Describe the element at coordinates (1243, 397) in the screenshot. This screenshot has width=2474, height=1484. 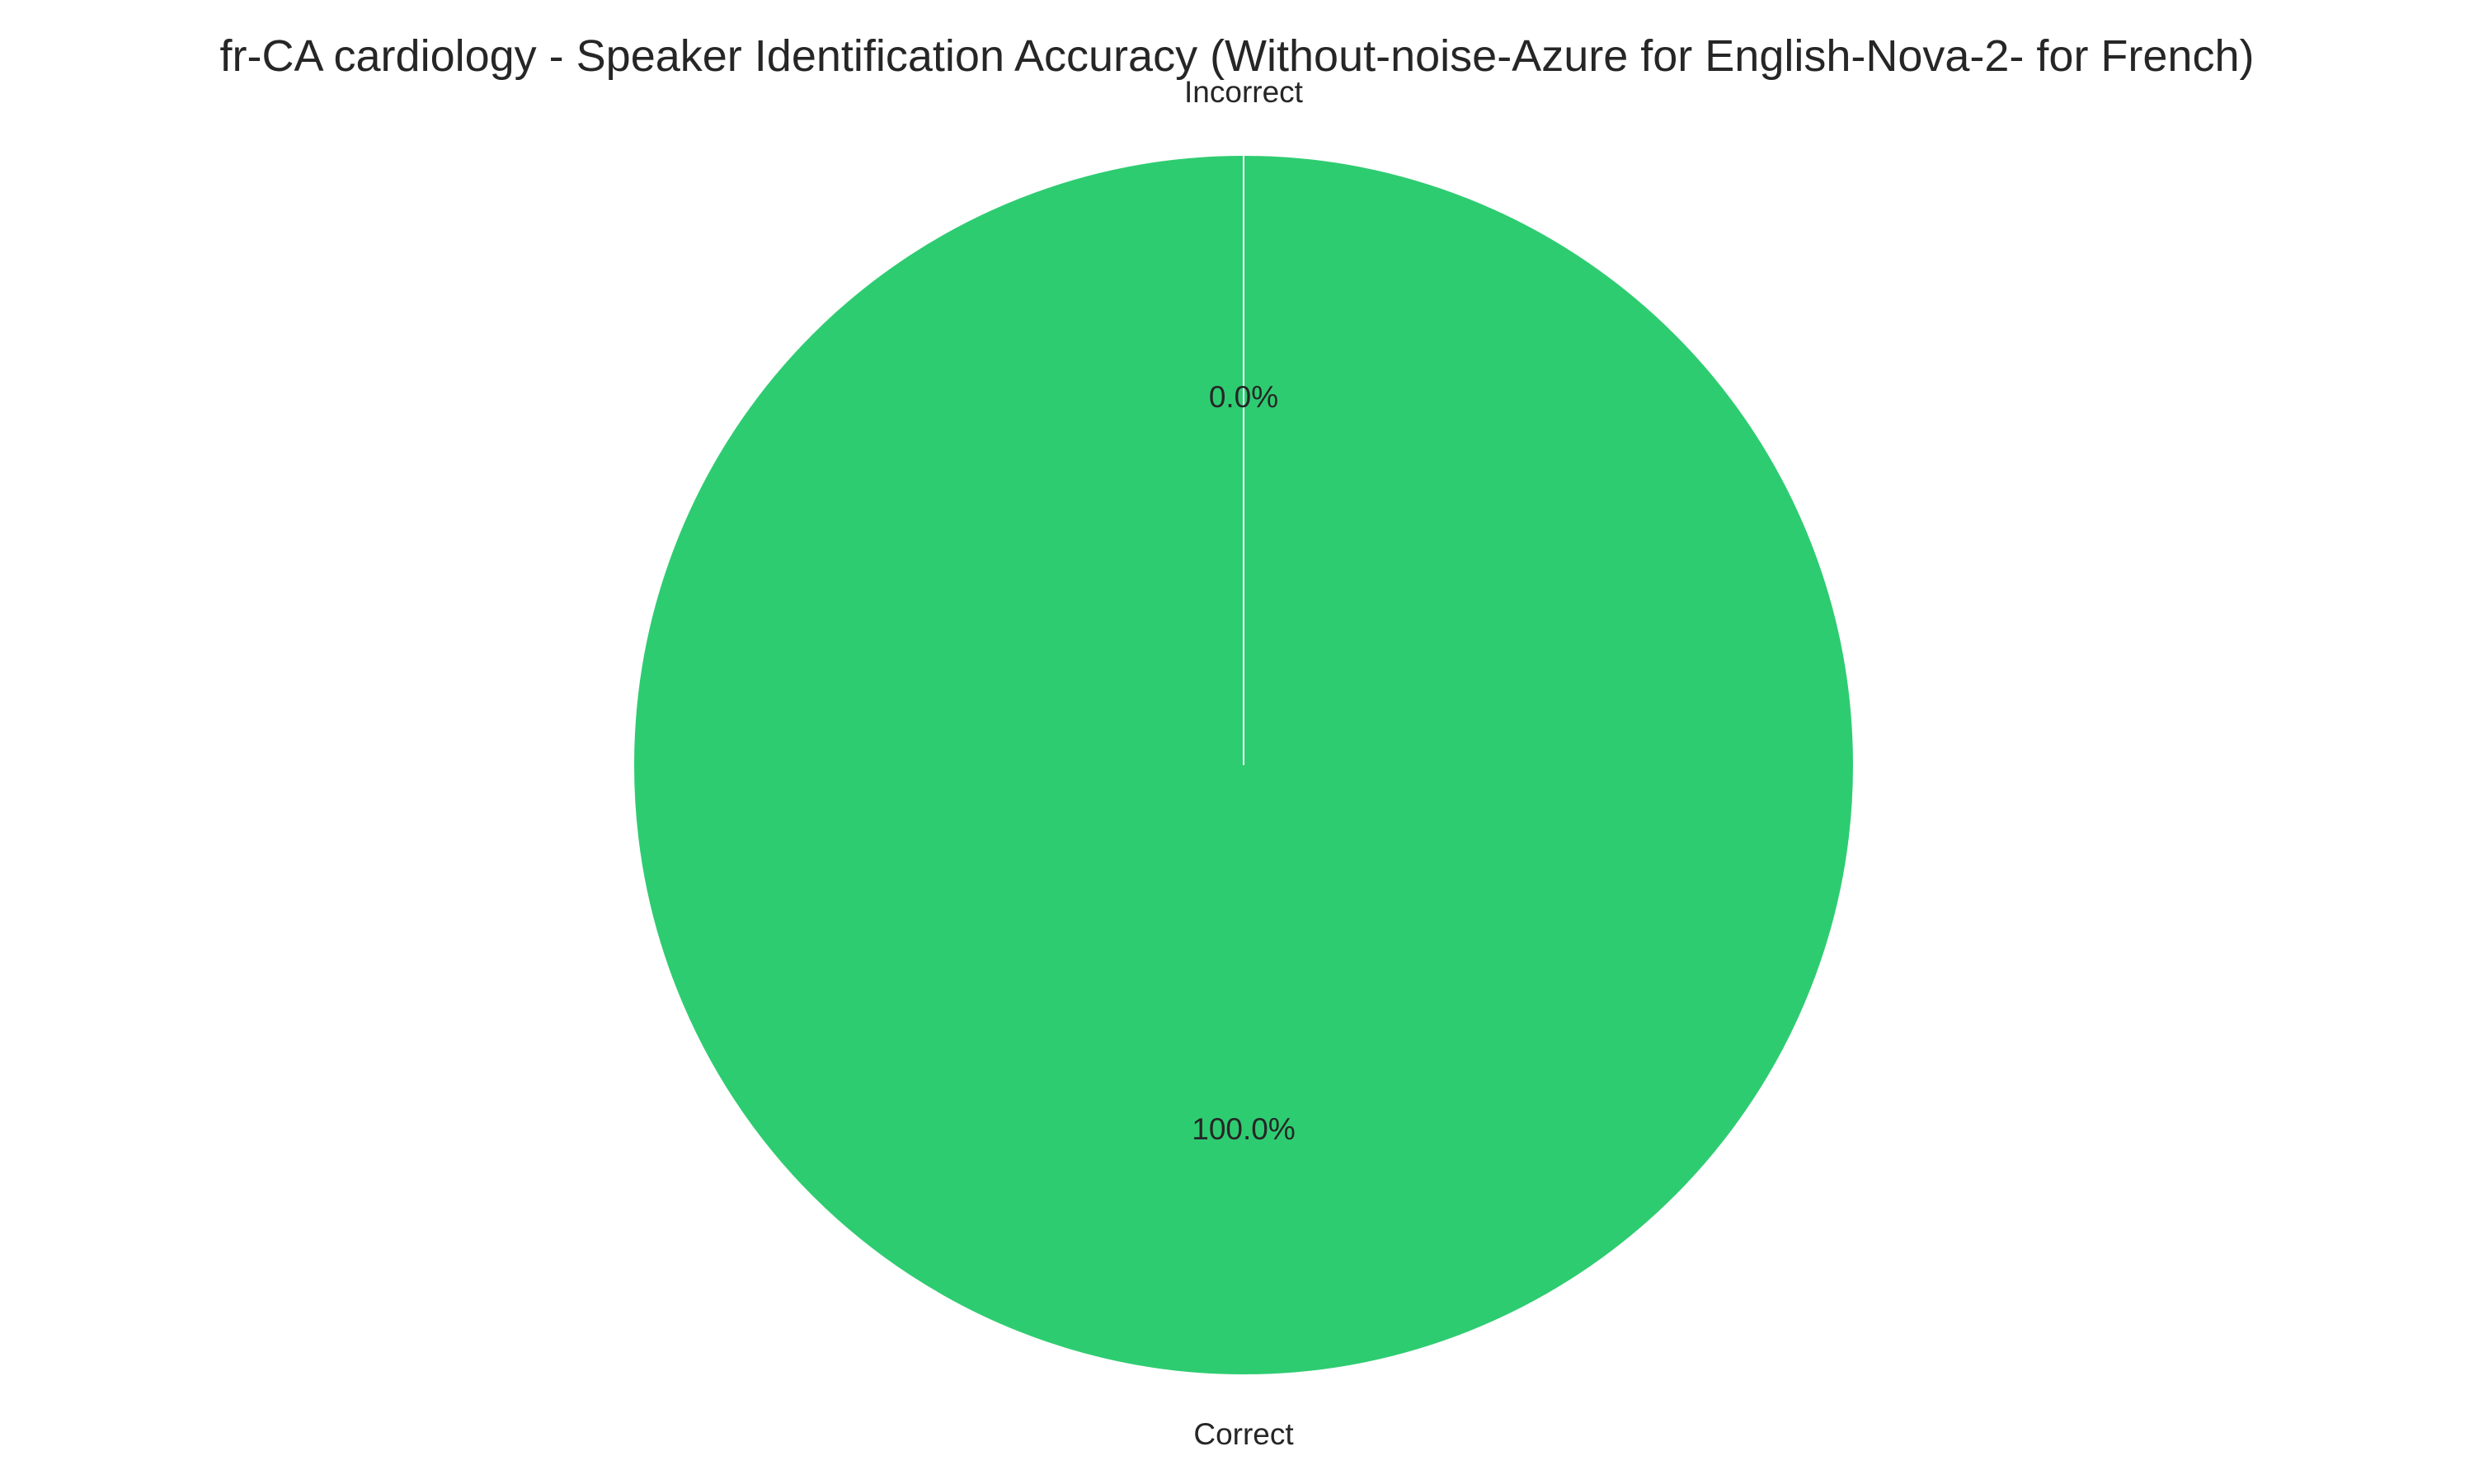
I see `pct-label-incorrect: 0.0%` at that location.